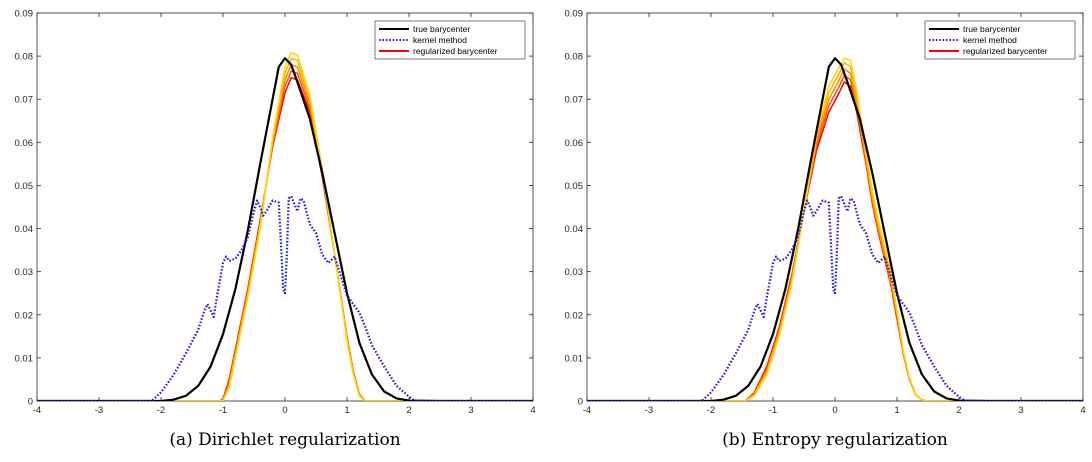  What do you see at coordinates (835, 440) in the screenshot?
I see `figure-caption: (b) Entropy regularization` at bounding box center [835, 440].